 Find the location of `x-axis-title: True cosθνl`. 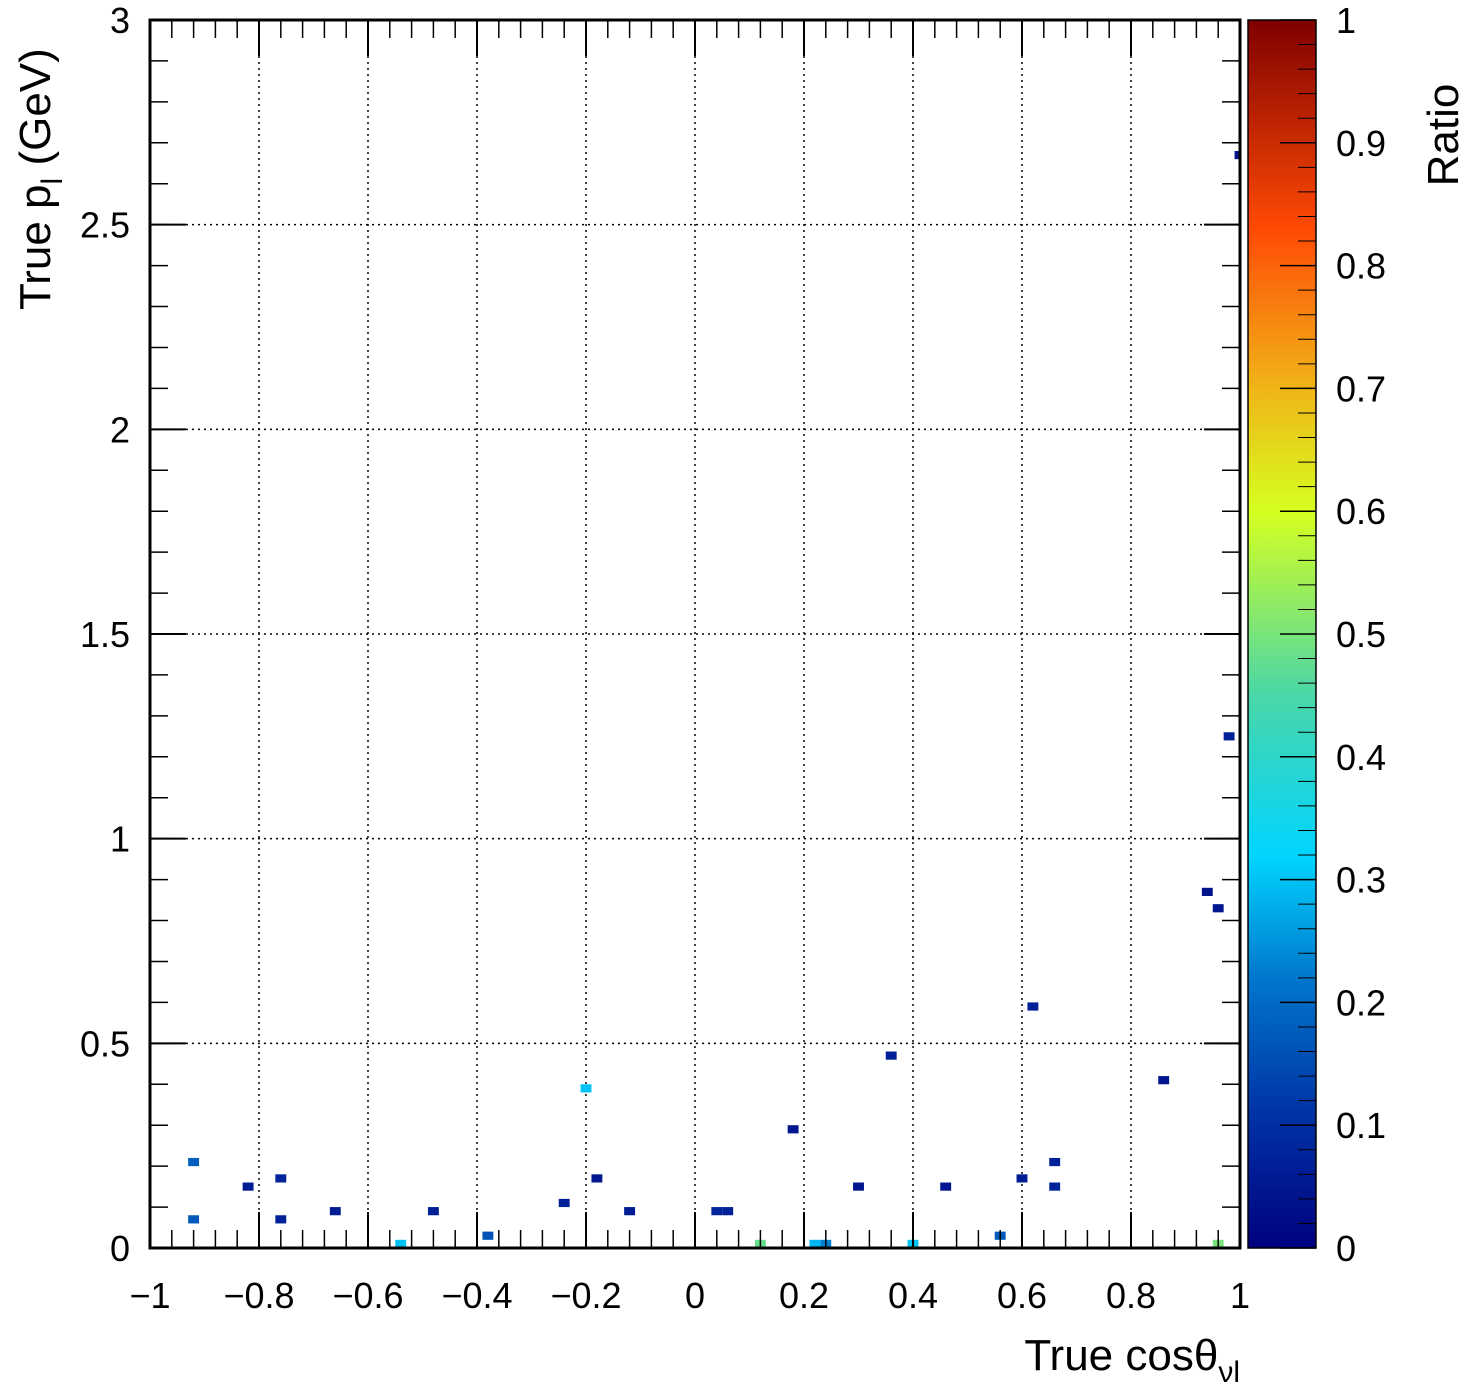

x-axis-title: True cosθνl is located at coordinates (1132, 1358).